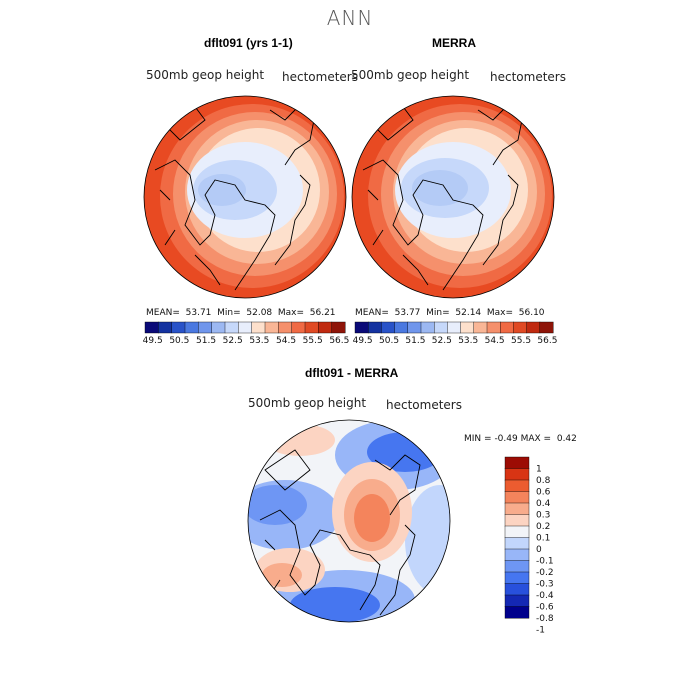 The image size is (700, 700). I want to click on figure-title: ANN, so click(350, 18).